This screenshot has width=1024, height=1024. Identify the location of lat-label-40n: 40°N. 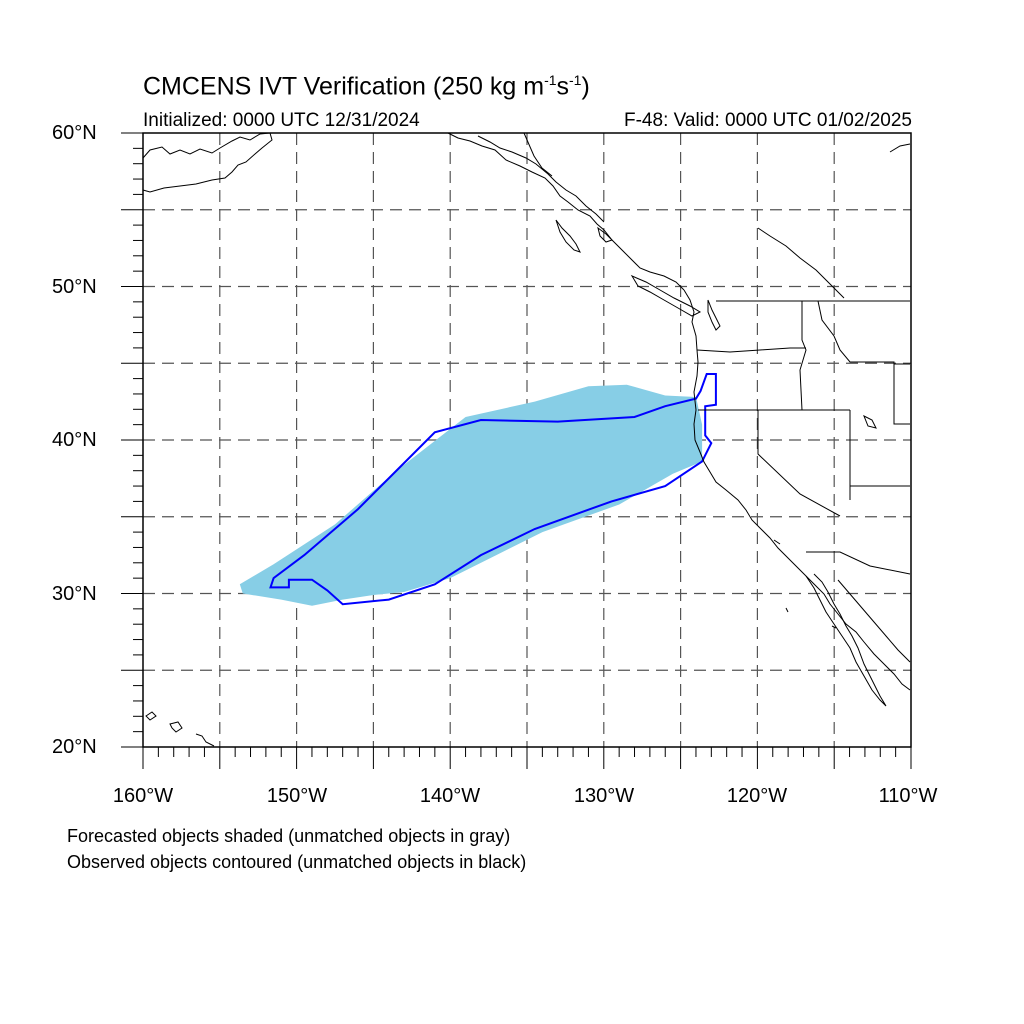
(74, 440).